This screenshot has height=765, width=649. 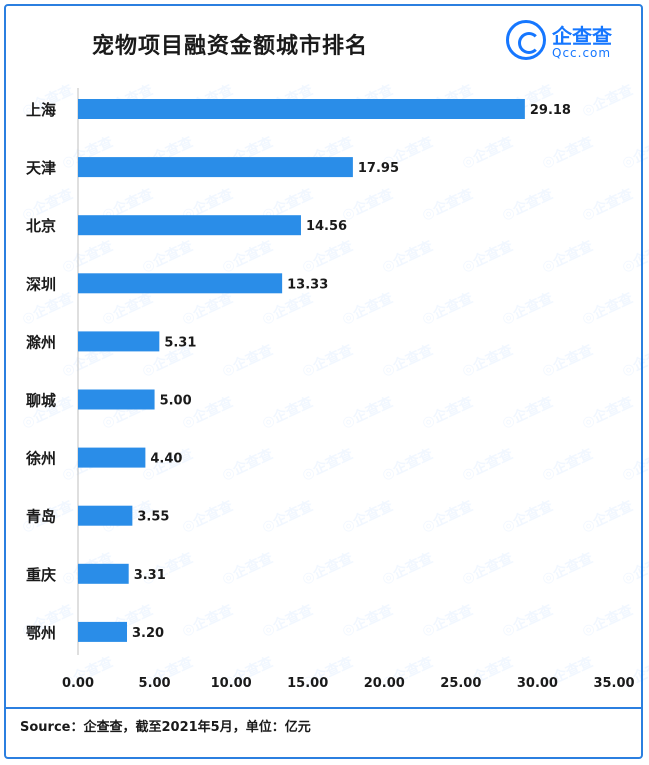 What do you see at coordinates (460, 683) in the screenshot?
I see `x-tick-label: 25.00` at bounding box center [460, 683].